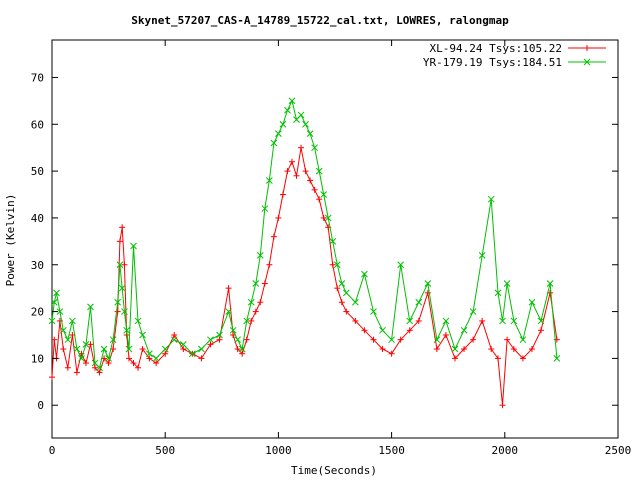  I want to click on x-tick-label: 1500, so click(391, 450).